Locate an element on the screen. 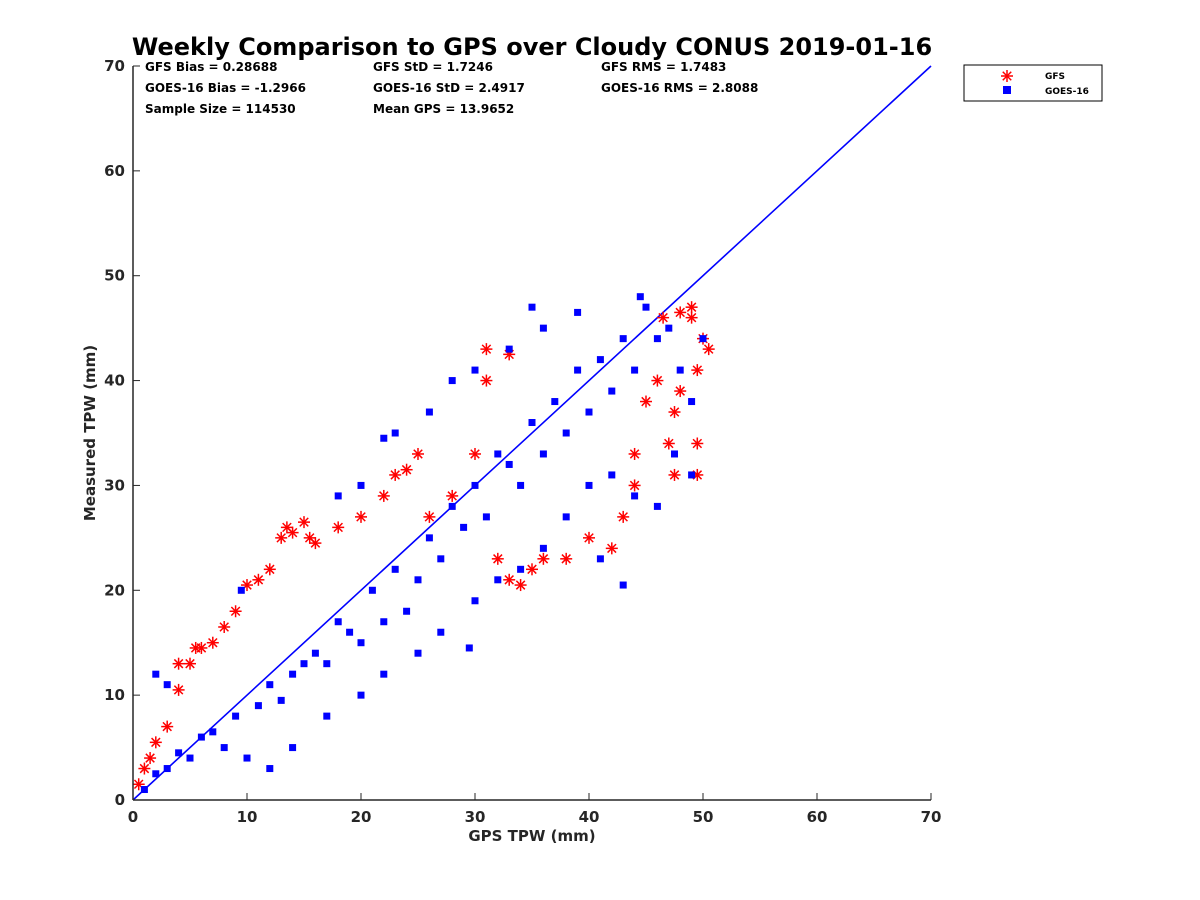 The width and height of the screenshot is (1200, 900). y-tick-label: 40 is located at coordinates (114, 381).